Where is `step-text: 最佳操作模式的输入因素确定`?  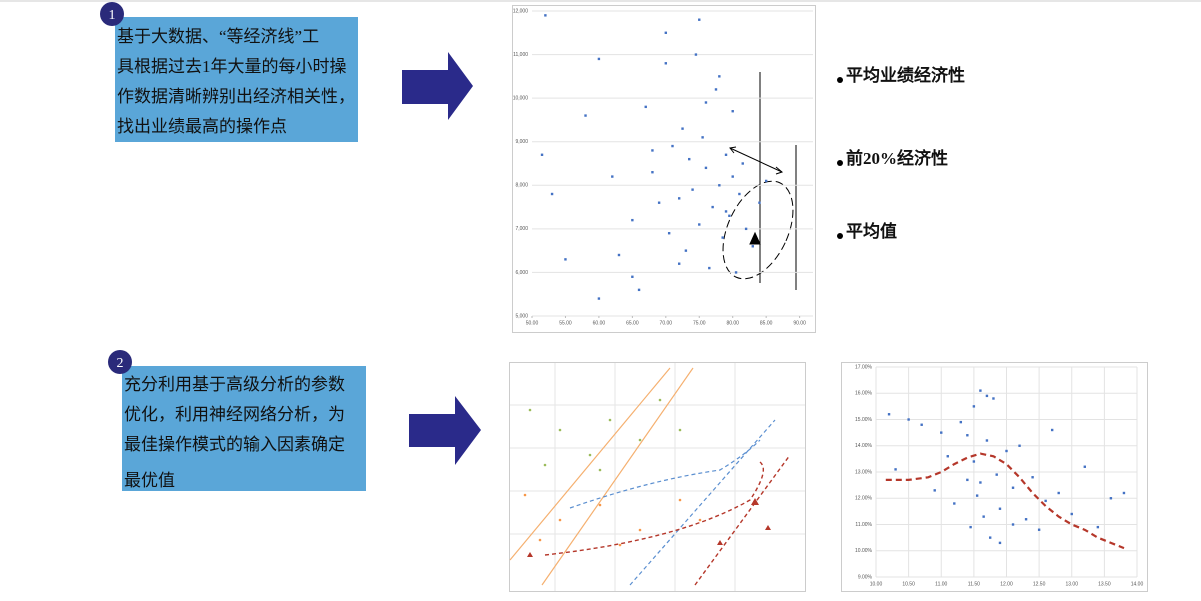 step-text: 最佳操作模式的输入因素确定 is located at coordinates (234, 444).